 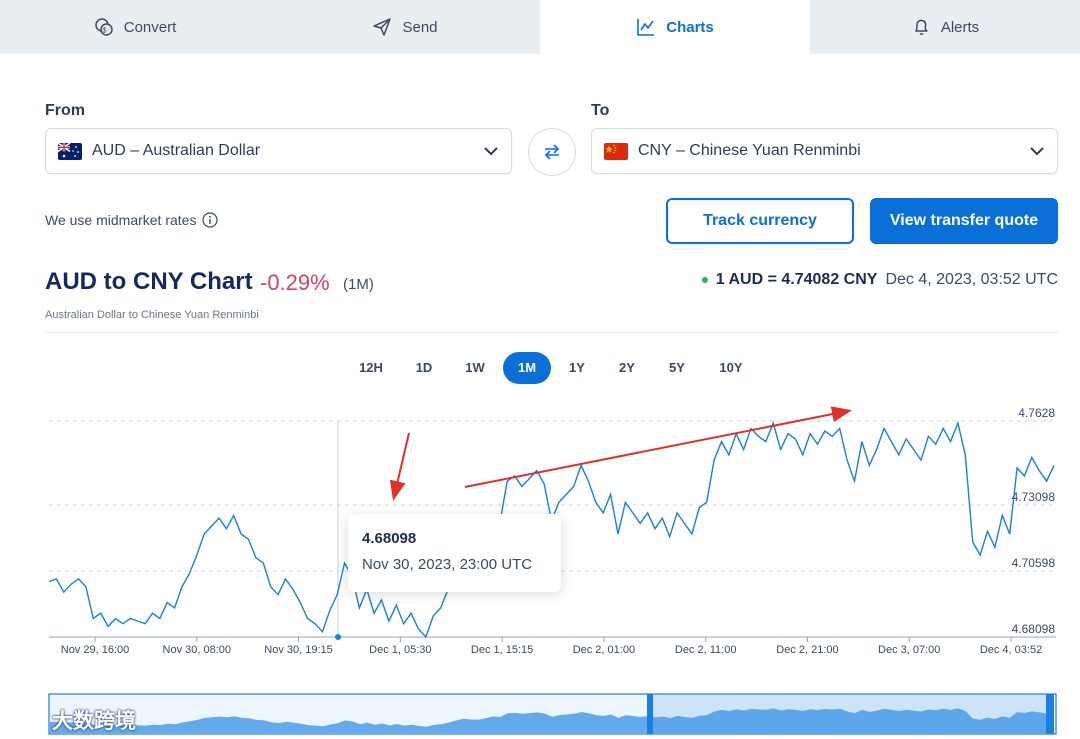 I want to click on coins-icon: $, so click(x=103, y=27).